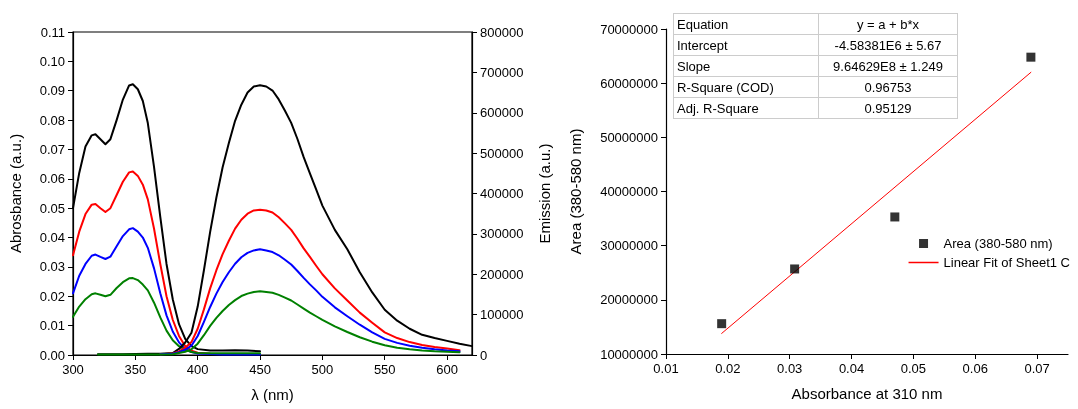 The width and height of the screenshot is (1078, 409). Describe the element at coordinates (888, 87) in the screenshot. I see `annotation: 0.96753` at that location.